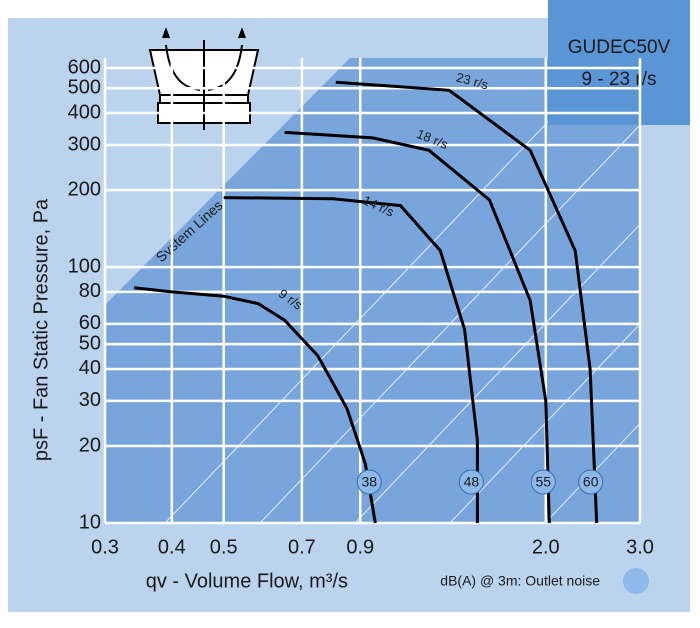 The image size is (700, 628). Describe the element at coordinates (619, 79) in the screenshot. I see `chart-subtitle: 9 - 23 r/s` at that location.